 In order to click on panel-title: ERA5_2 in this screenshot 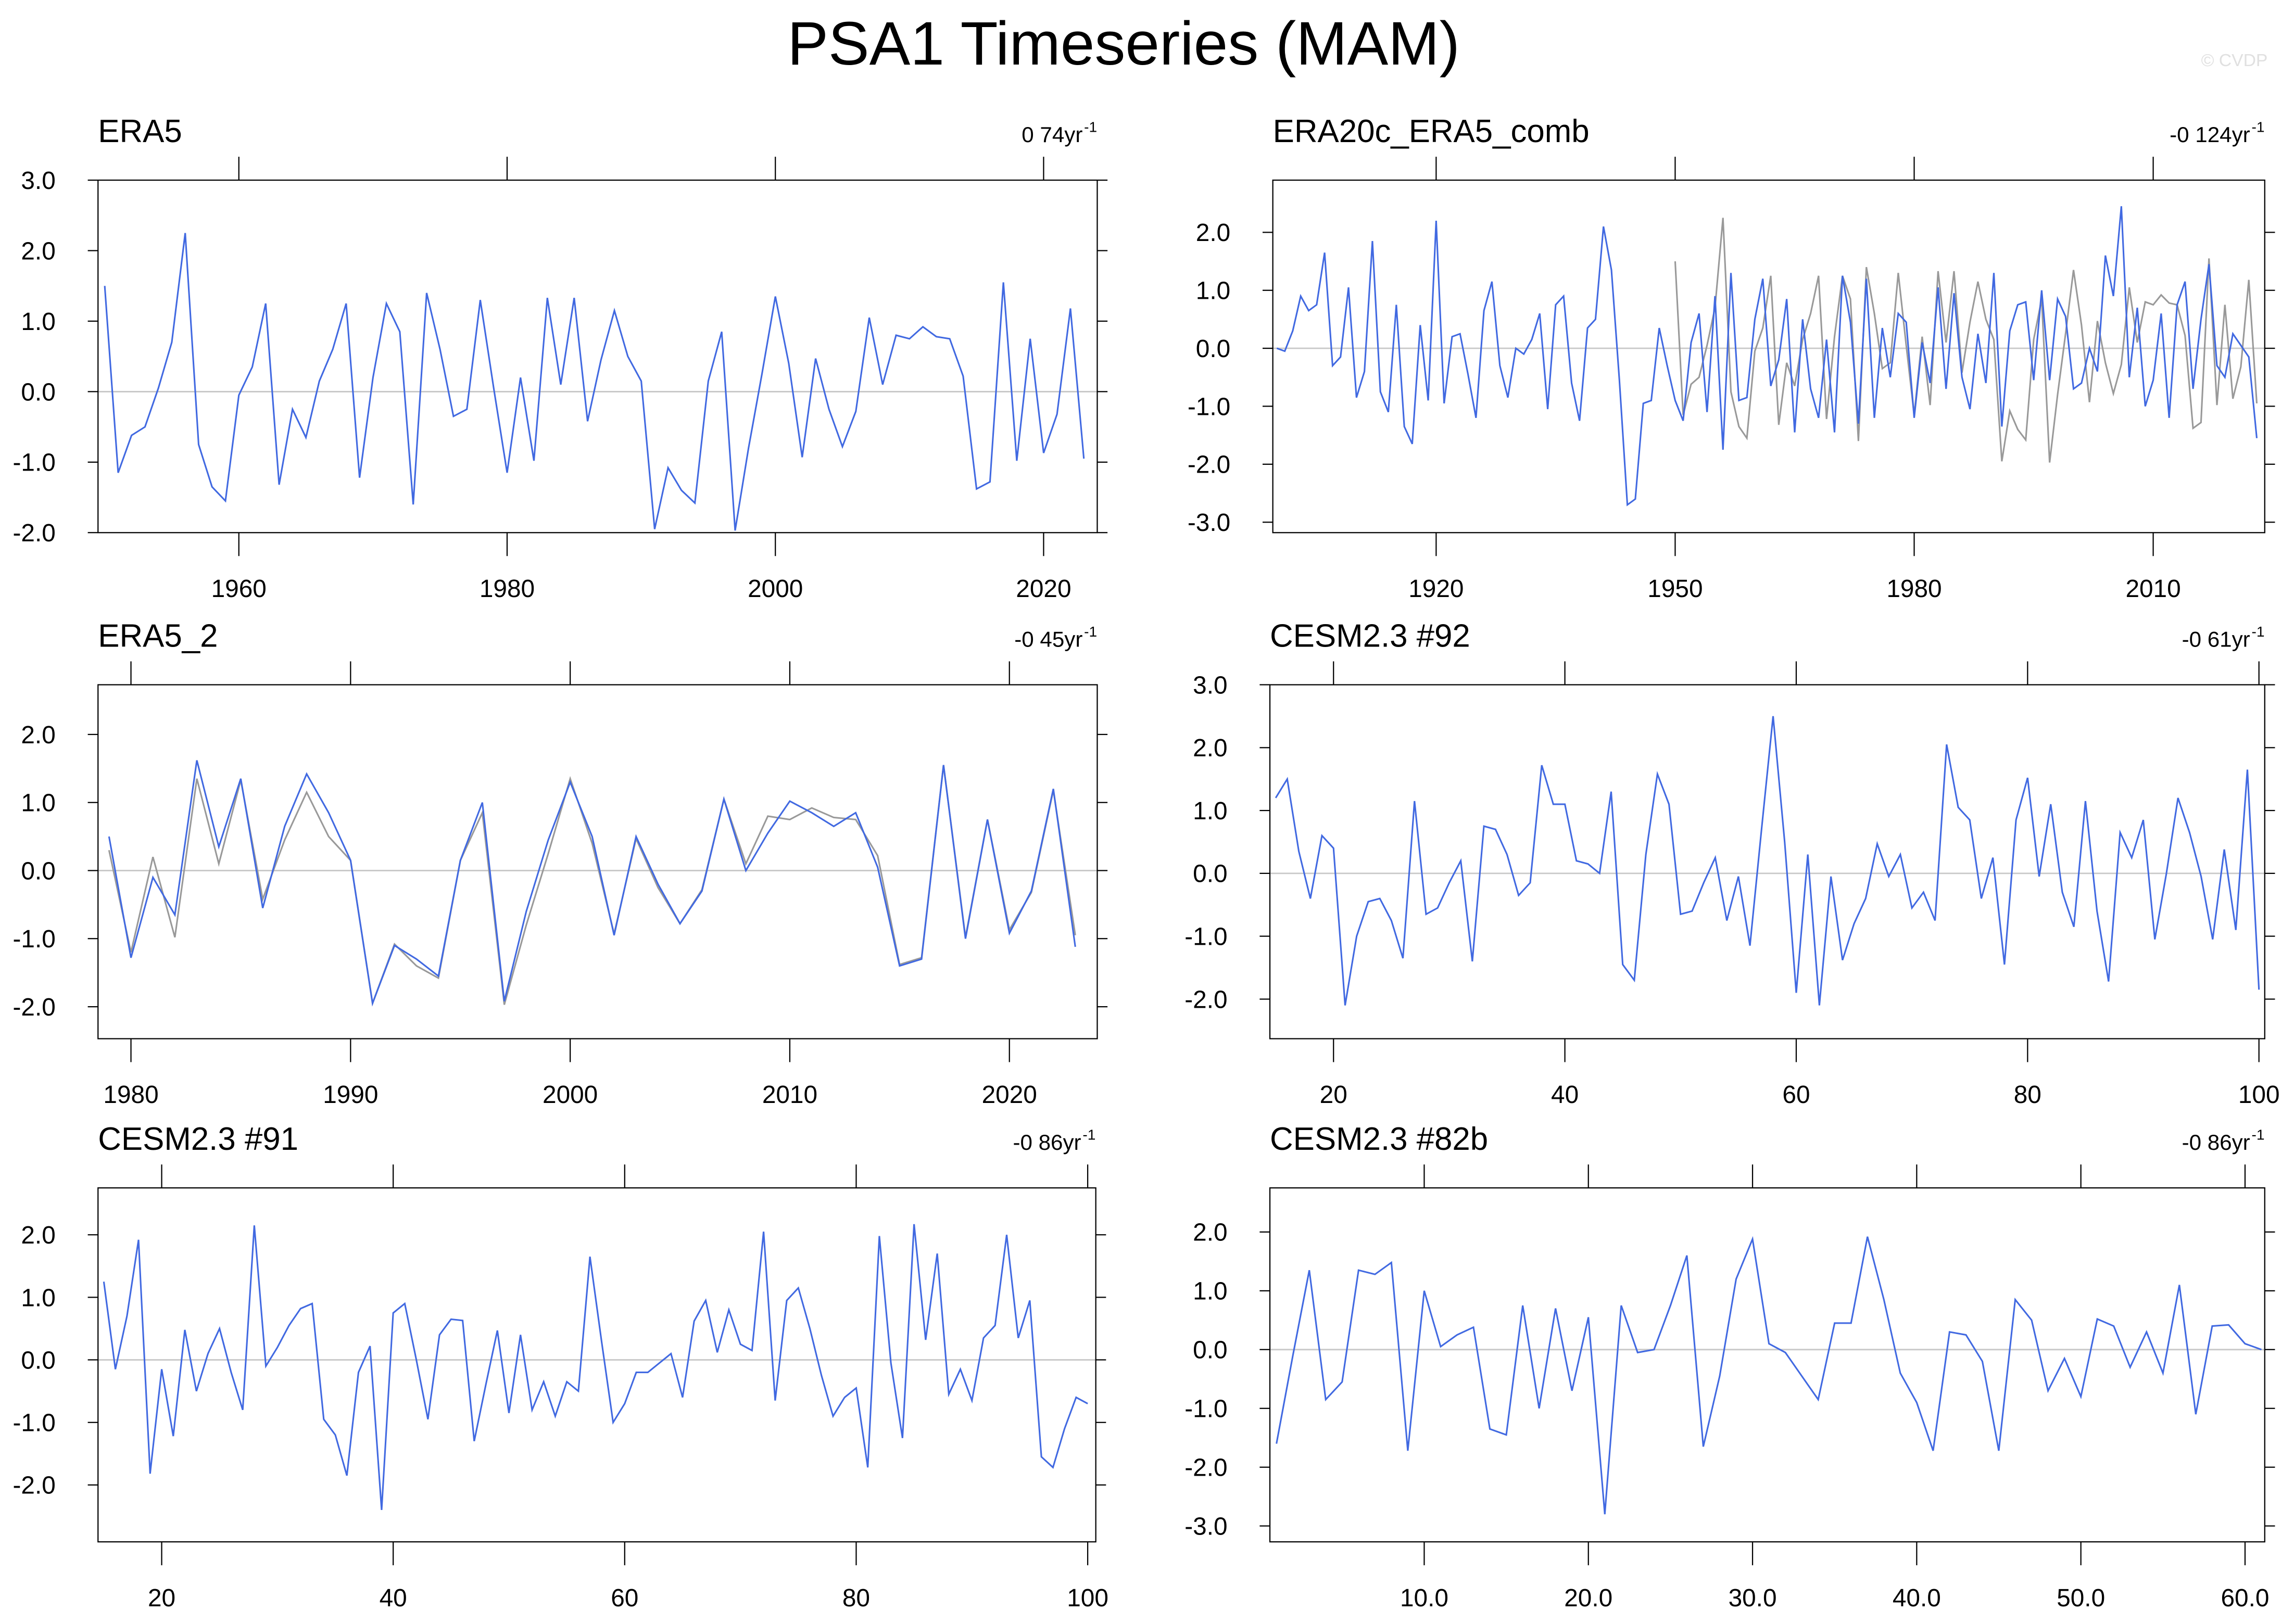, I will do `click(158, 636)`.